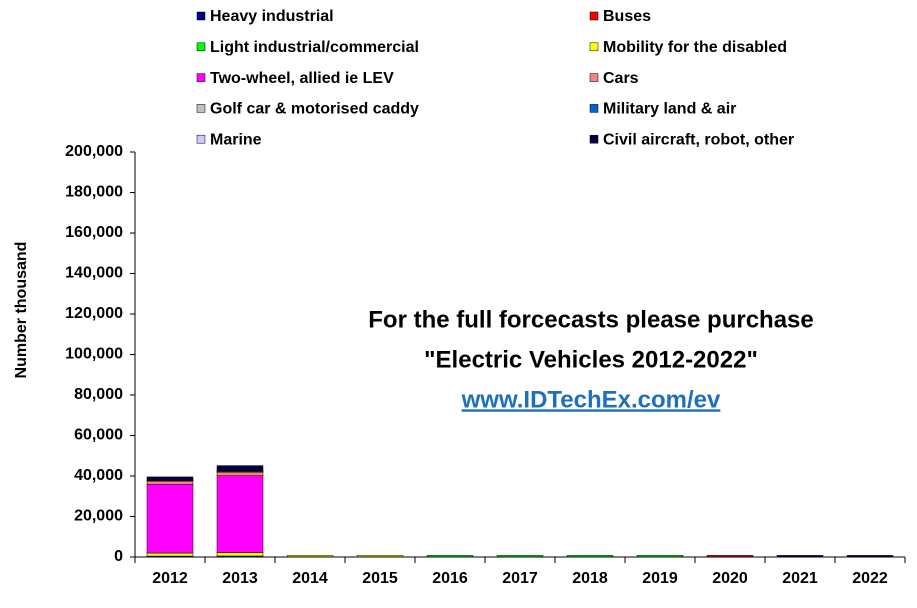 Image resolution: width=917 pixels, height=608 pixels. Describe the element at coordinates (520, 578) in the screenshot. I see `x-tick-label: 2017` at that location.